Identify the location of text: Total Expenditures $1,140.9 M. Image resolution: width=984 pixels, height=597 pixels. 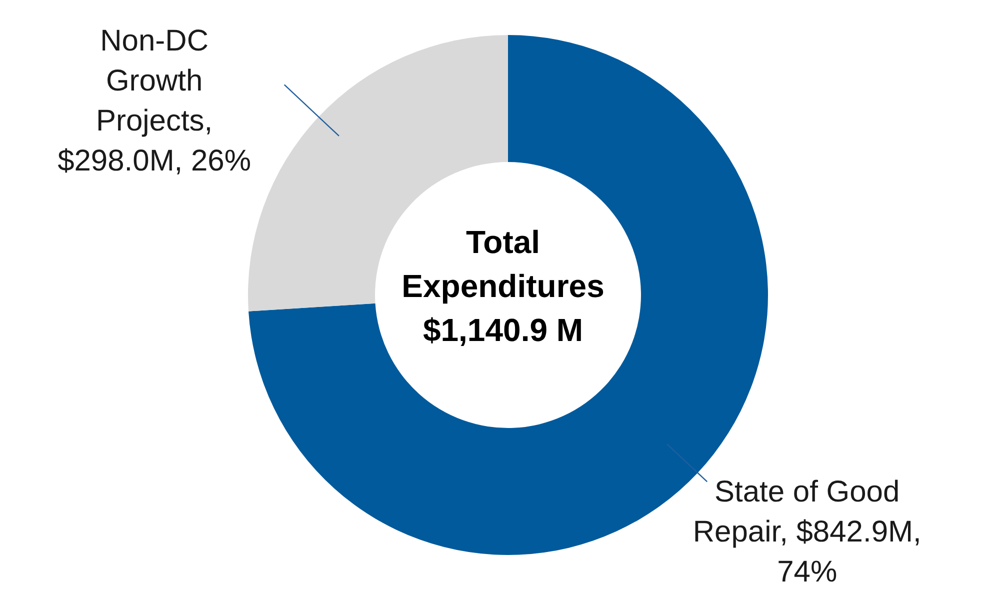
(503, 286).